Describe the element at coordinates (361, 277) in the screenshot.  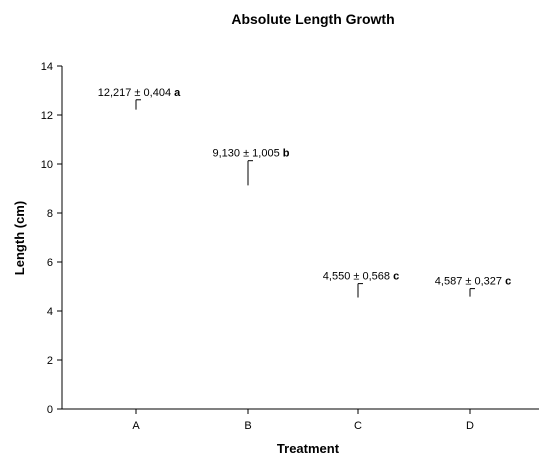
I see `data-label-c: 4,550 ± 0,568 c` at that location.